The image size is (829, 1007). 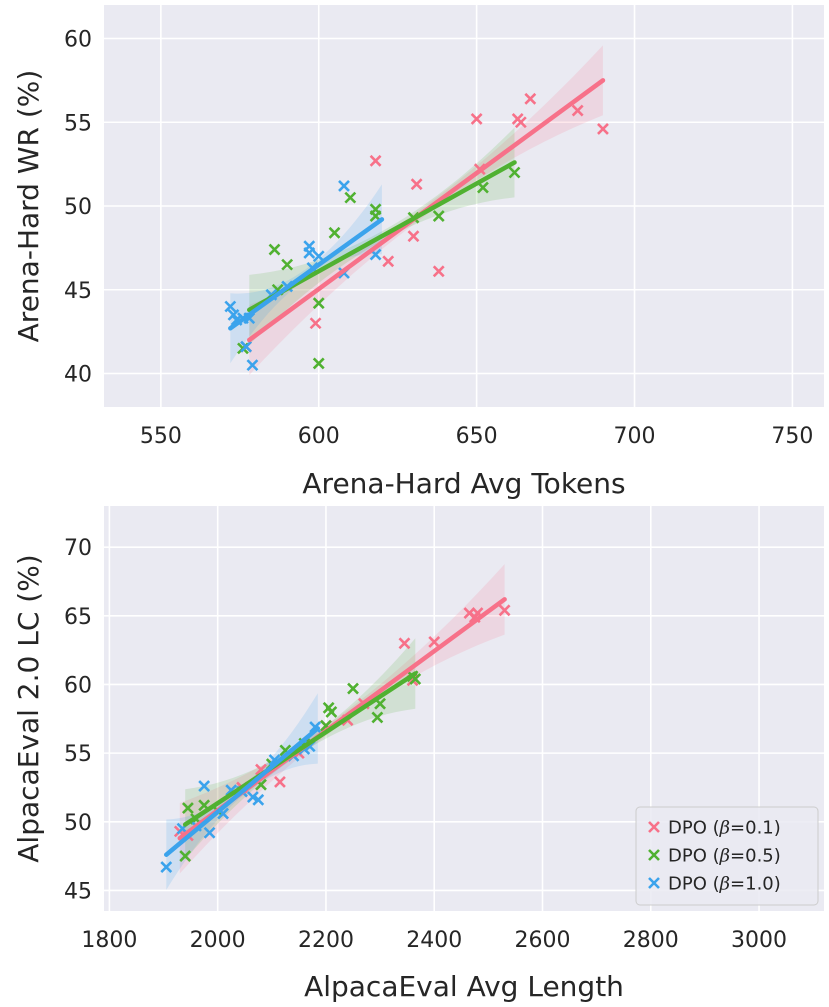 I want to click on y-tick-label: 40, so click(x=78, y=375).